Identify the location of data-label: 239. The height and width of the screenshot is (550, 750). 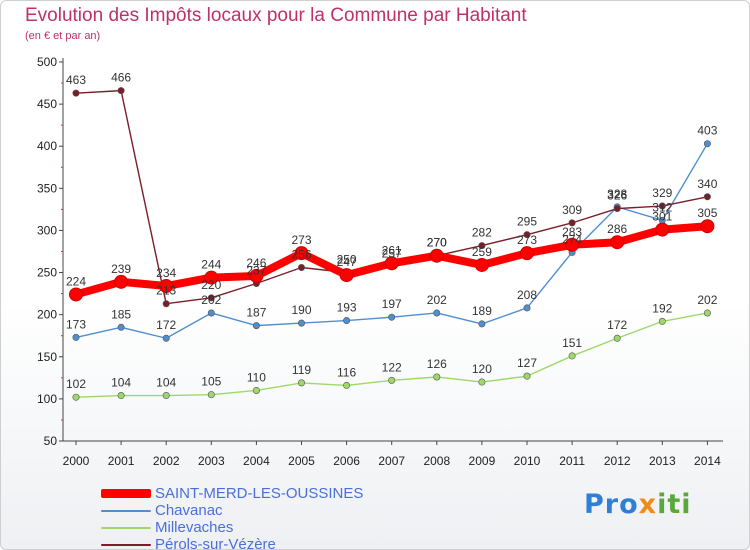
(121, 269).